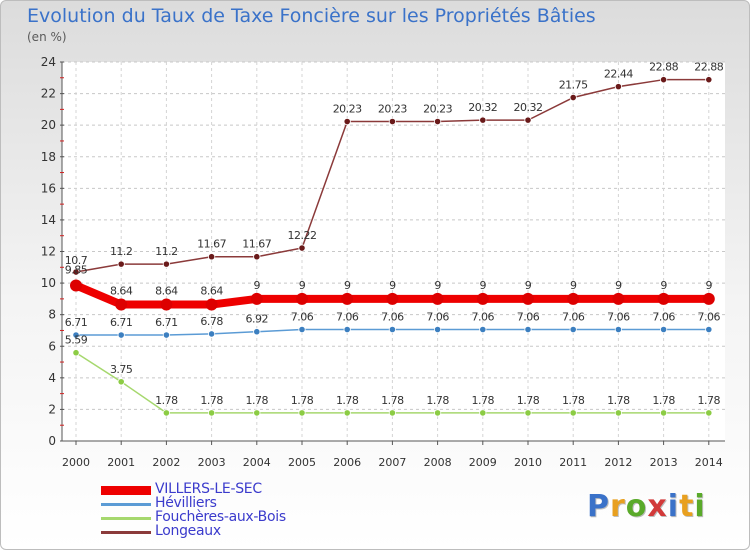 Image resolution: width=750 pixels, height=550 pixels. Describe the element at coordinates (48, 252) in the screenshot. I see `y-tick-label: 12` at that location.